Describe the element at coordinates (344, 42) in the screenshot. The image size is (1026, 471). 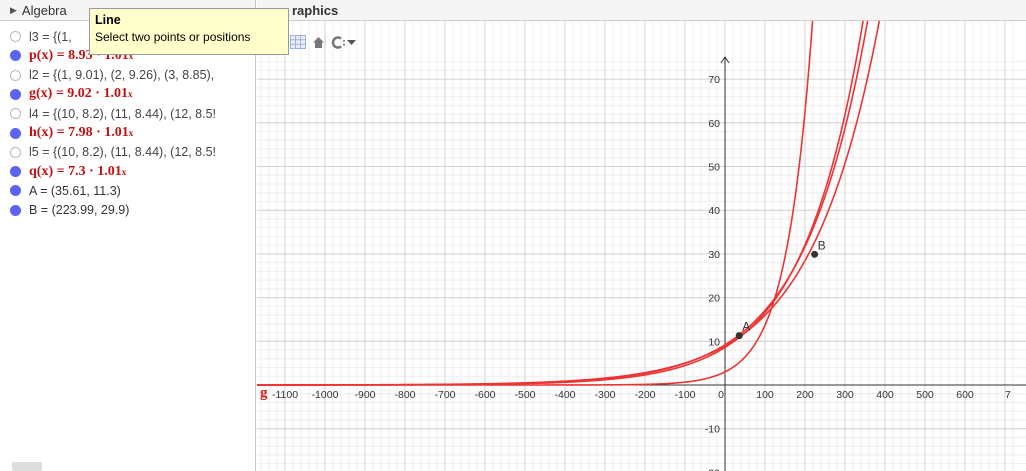
I see `view-menu-icon` at that location.